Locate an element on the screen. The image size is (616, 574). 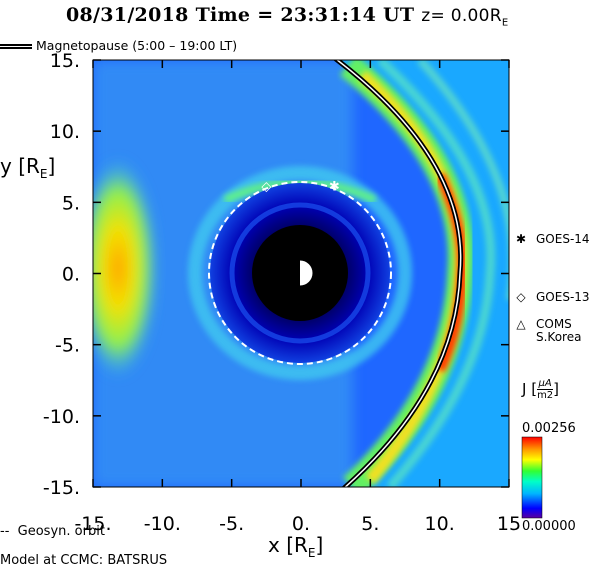
satellite-markers: ✱◇ is located at coordinates (300, 186).